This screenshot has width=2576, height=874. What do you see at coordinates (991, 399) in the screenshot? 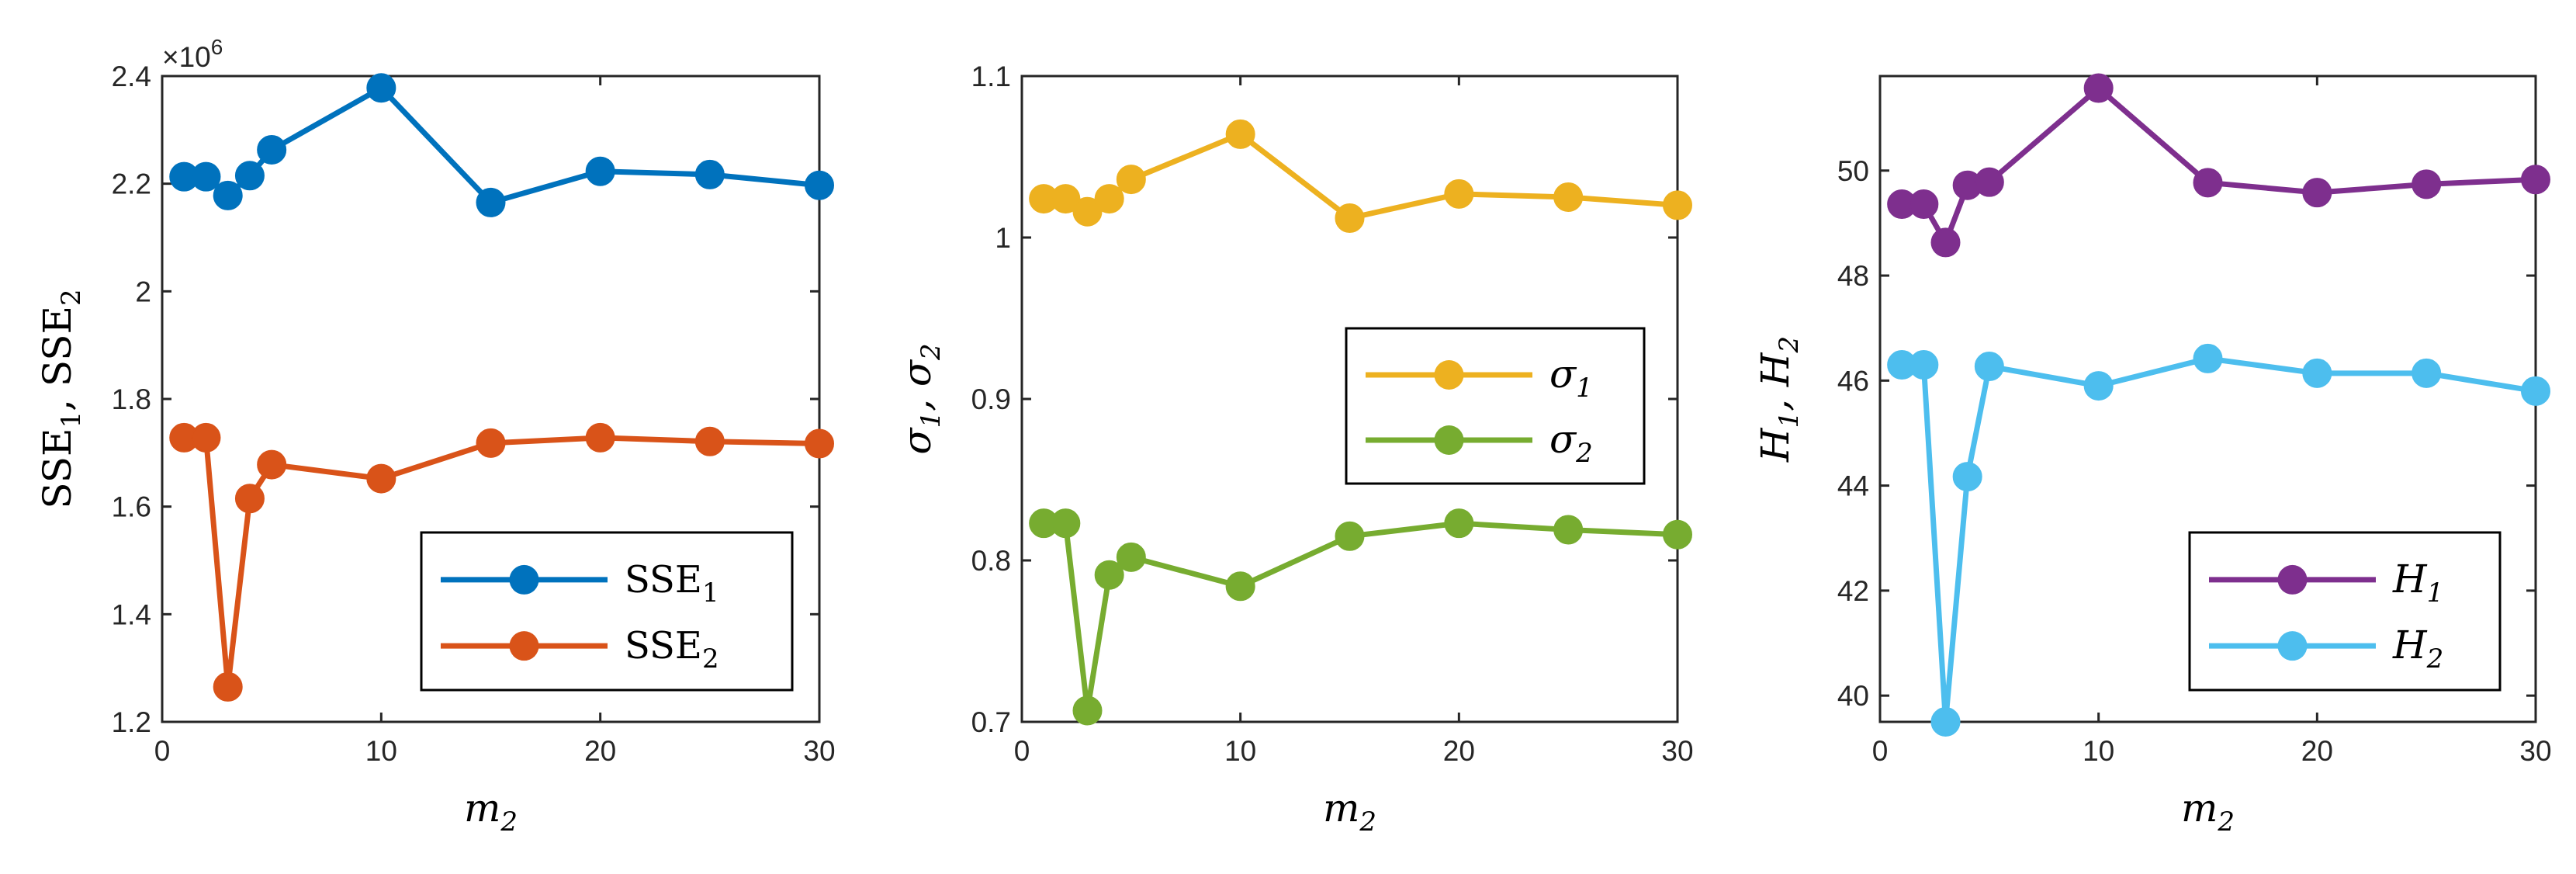
I see `y-tick-label: 0.9` at bounding box center [991, 399].